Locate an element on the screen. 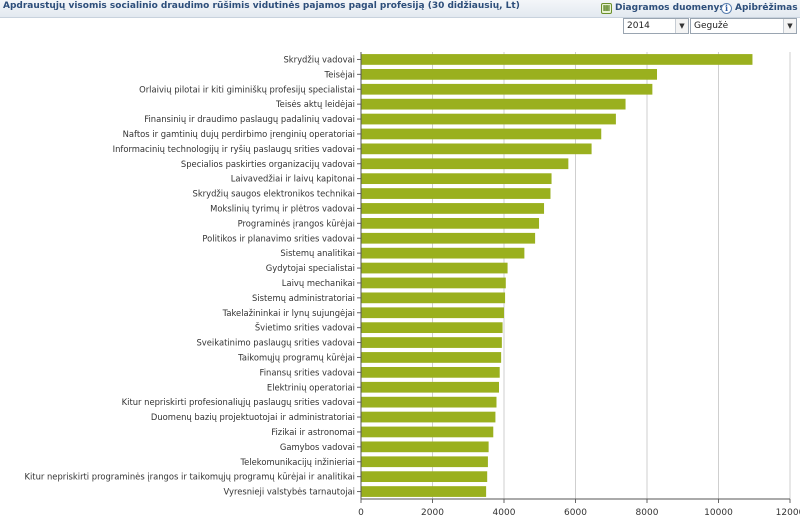 This screenshot has width=800, height=523. category-label: Gamybos vadovai is located at coordinates (317, 447).